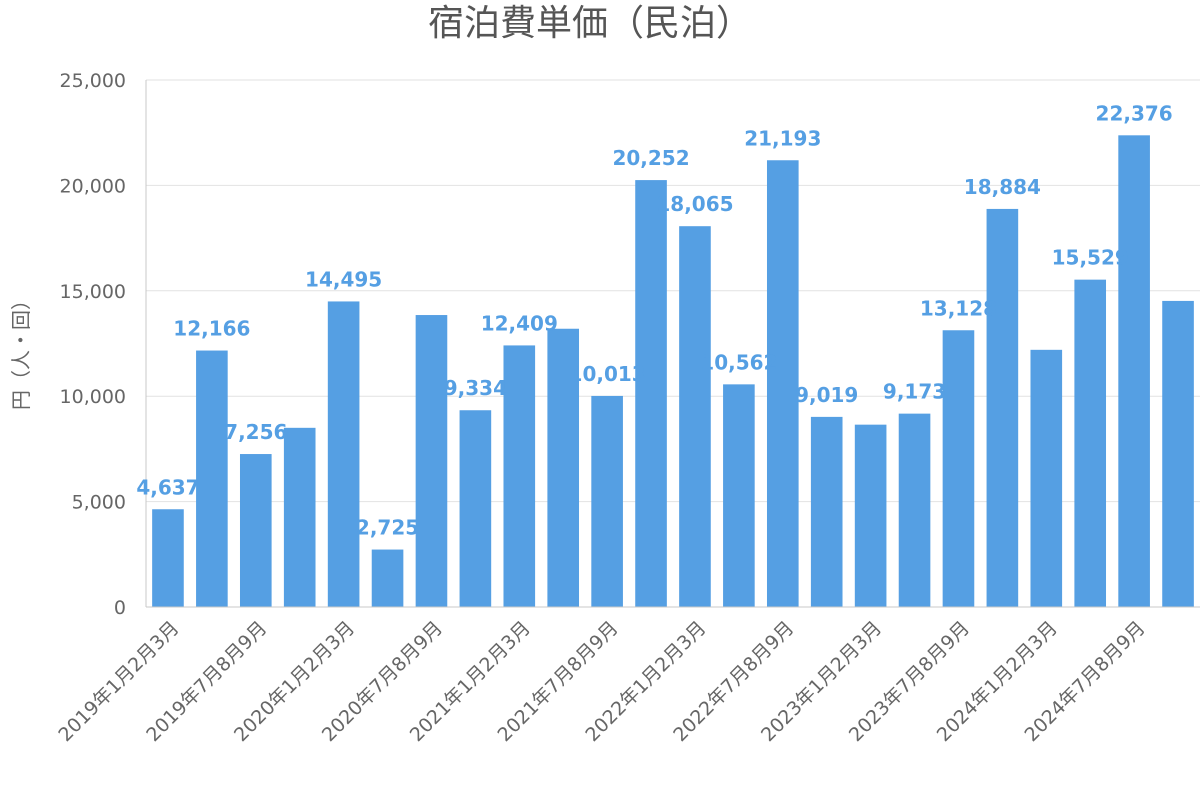  I want to click on data-label: 12,166, so click(211, 329).